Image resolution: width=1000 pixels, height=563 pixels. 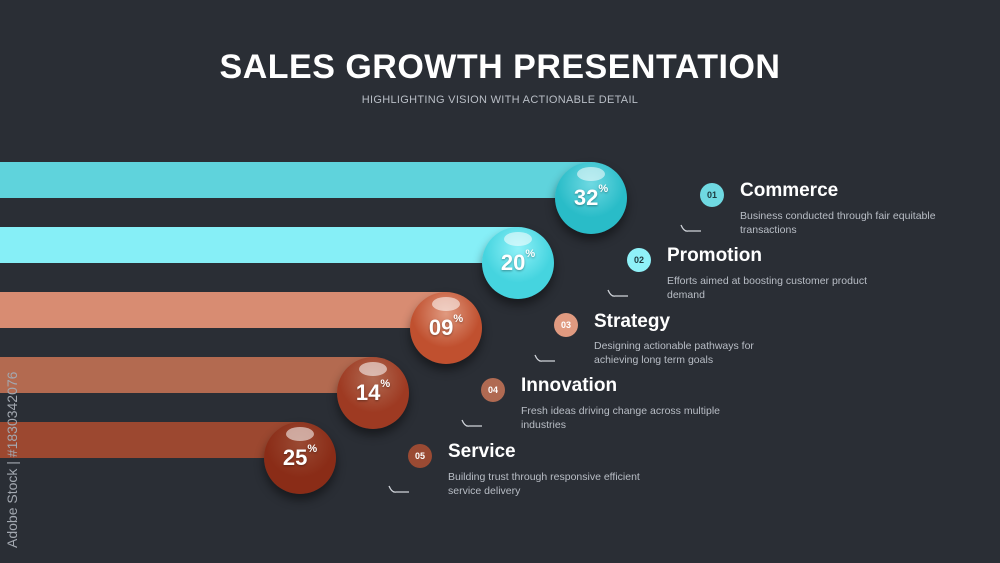 I want to click on ball-service: 25%, so click(x=300, y=458).